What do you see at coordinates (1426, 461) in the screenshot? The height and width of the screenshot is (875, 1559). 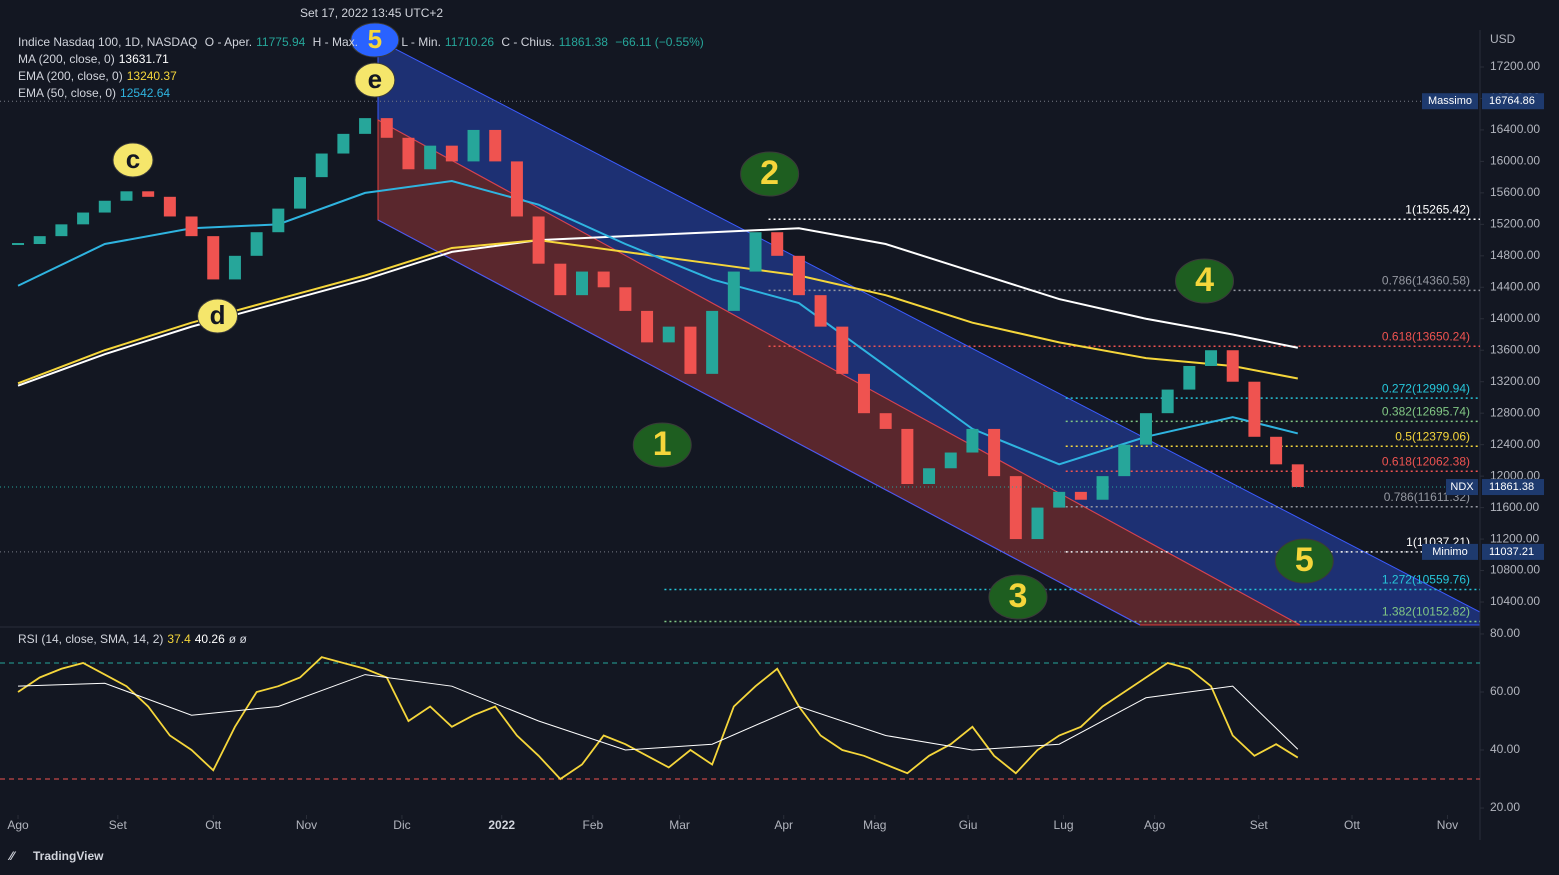 I see `fib-label: 0.618(12062.38)` at bounding box center [1426, 461].